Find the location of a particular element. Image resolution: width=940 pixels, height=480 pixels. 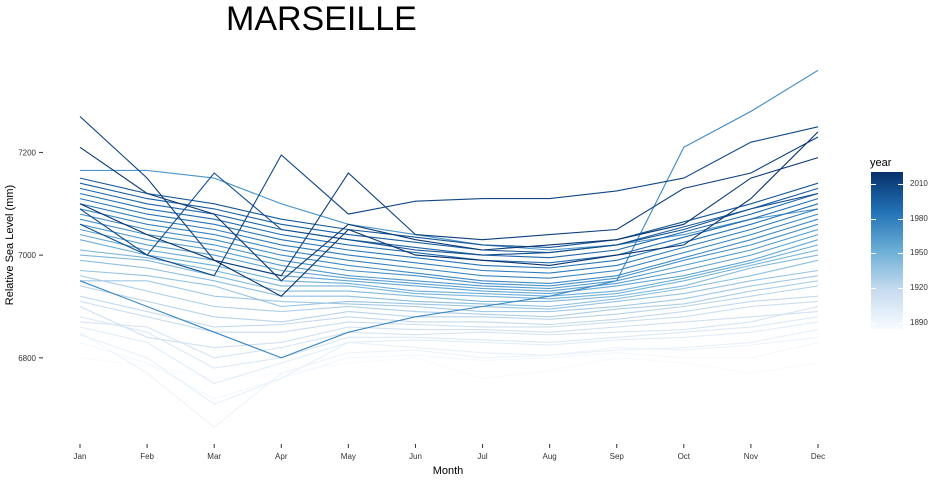

series-line-1928 is located at coordinates (449, 296).